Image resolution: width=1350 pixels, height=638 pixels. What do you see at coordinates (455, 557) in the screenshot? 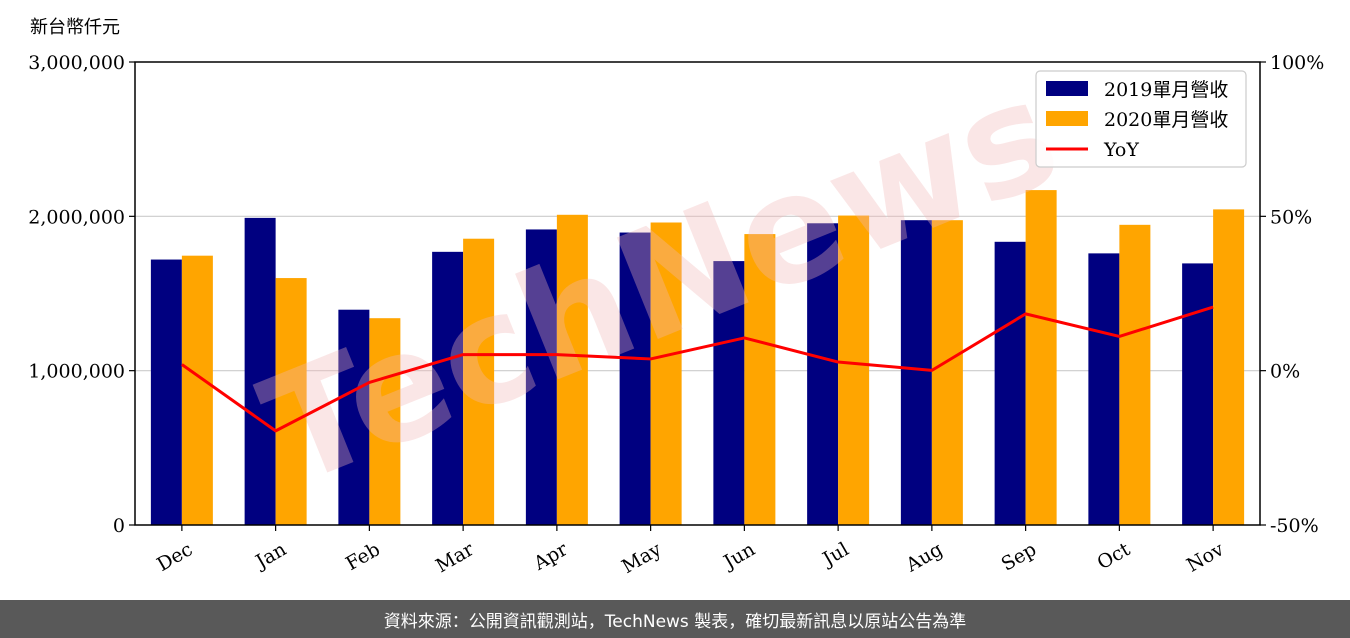
I see `x-tick-label: Mar` at bounding box center [455, 557].